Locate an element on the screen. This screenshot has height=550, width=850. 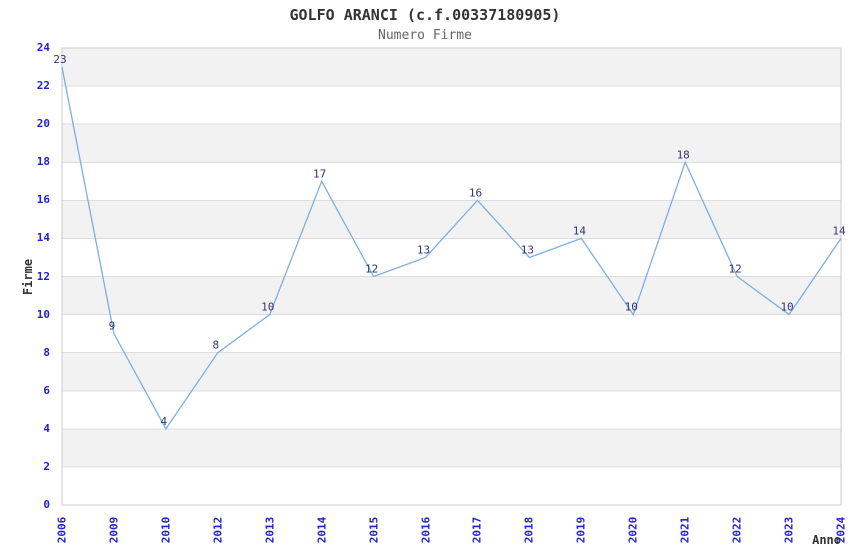
x-tick-label: 2015 is located at coordinates (374, 530).